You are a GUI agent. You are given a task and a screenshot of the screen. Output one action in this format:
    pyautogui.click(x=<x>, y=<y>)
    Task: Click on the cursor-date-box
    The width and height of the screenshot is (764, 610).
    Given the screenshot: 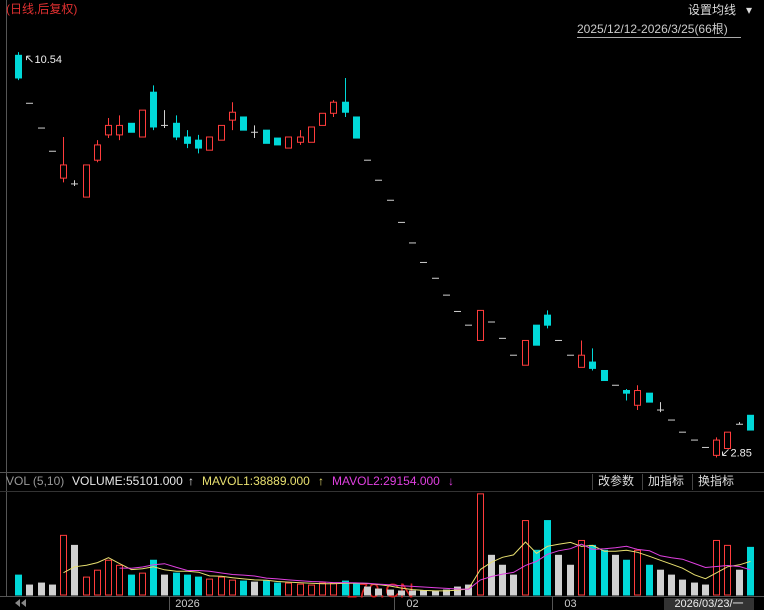 What is the action you would take?
    pyautogui.click(x=709, y=604)
    